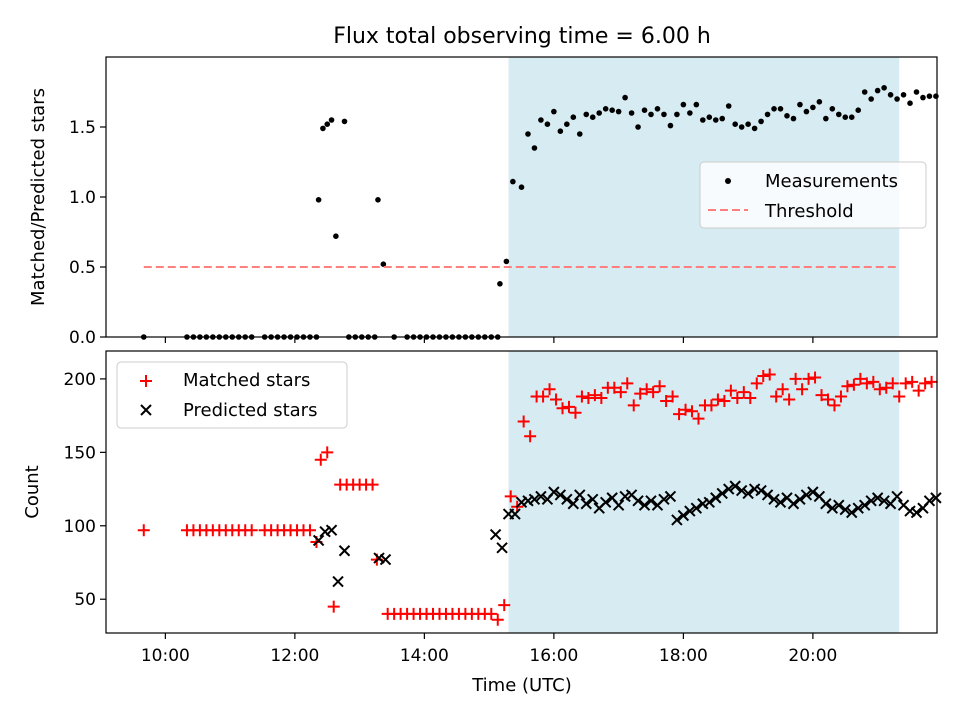 This screenshot has height=720, width=960. Describe the element at coordinates (728, 181) in the screenshot. I see `legend-measurements-marker` at that location.